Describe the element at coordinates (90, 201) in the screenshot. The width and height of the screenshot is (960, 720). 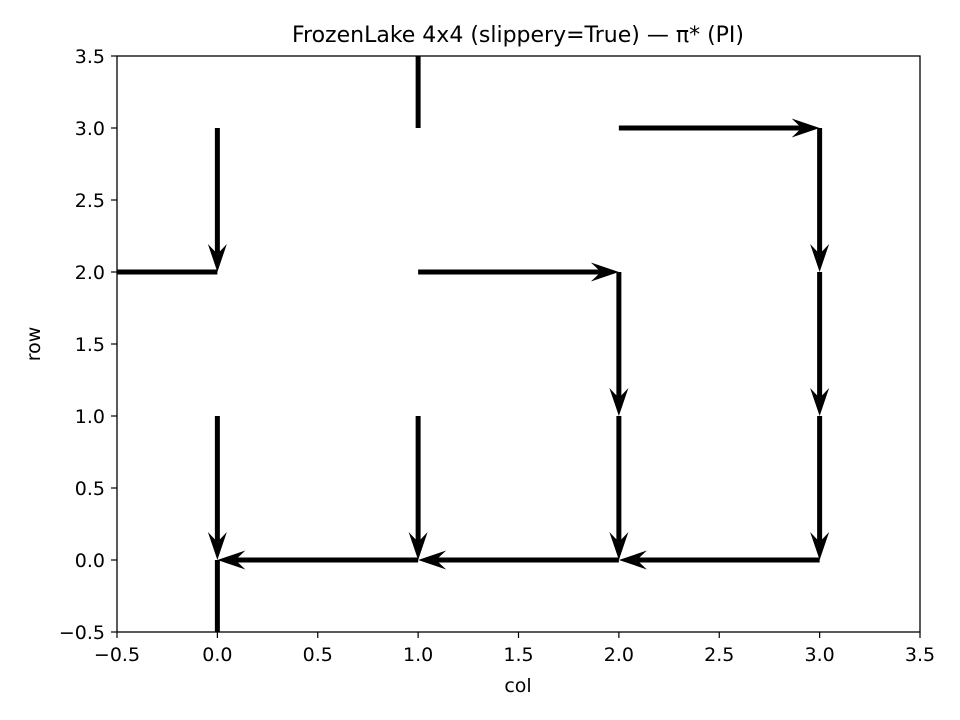
I see `y-tick-label: 2.5` at that location.